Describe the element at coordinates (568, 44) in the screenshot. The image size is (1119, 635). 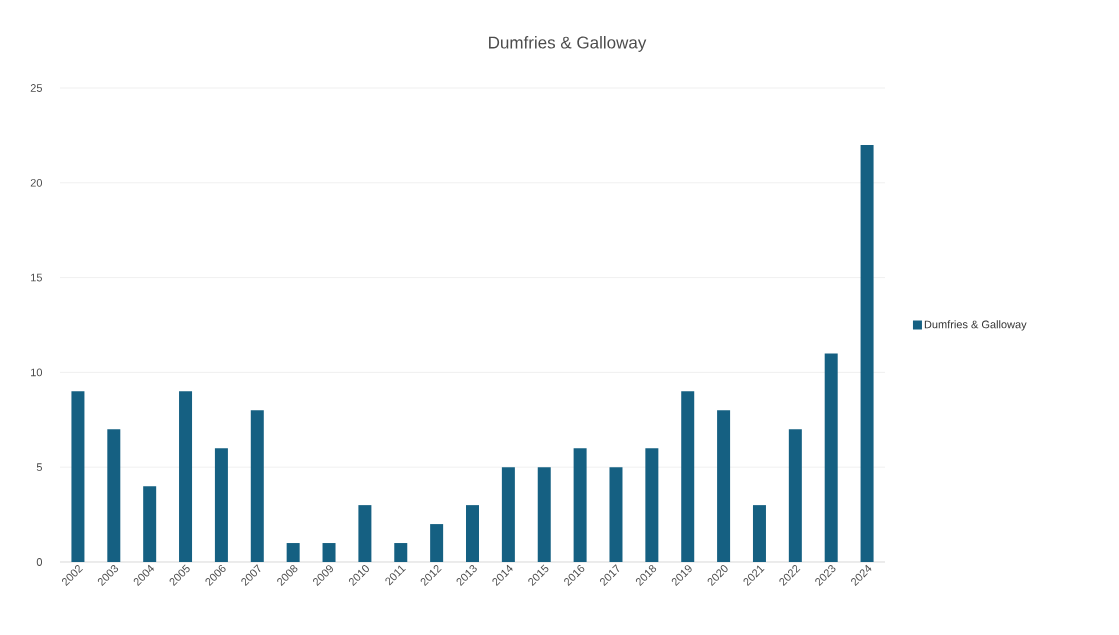
I see `chart-title: Dumfries & Galloway` at that location.